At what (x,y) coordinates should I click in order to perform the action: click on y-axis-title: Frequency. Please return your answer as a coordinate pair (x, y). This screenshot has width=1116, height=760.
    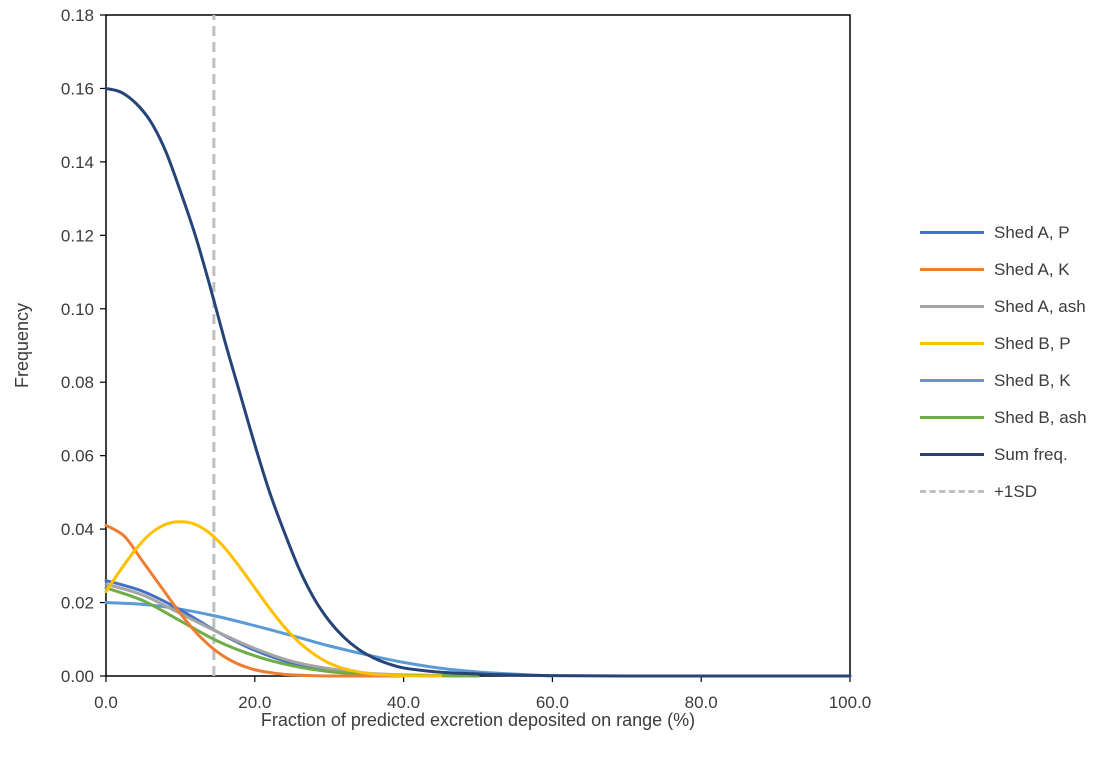
    Looking at the image, I should click on (22, 345).